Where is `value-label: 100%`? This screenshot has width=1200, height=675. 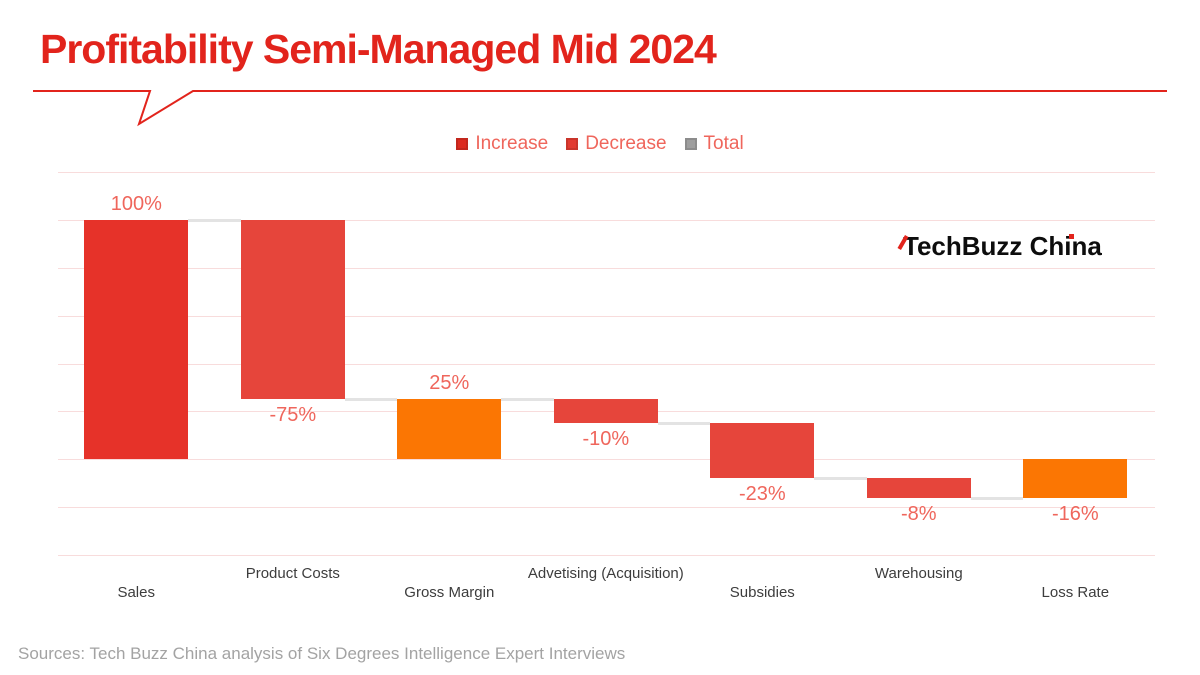
value-label: 100% is located at coordinates (136, 203).